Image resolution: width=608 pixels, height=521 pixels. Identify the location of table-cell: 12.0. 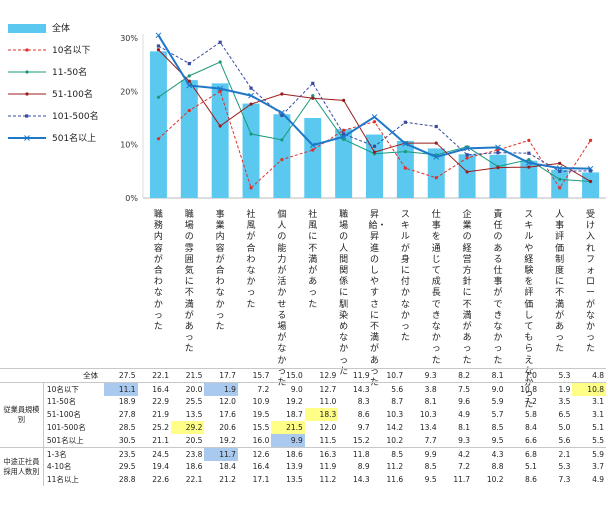
(227, 402).